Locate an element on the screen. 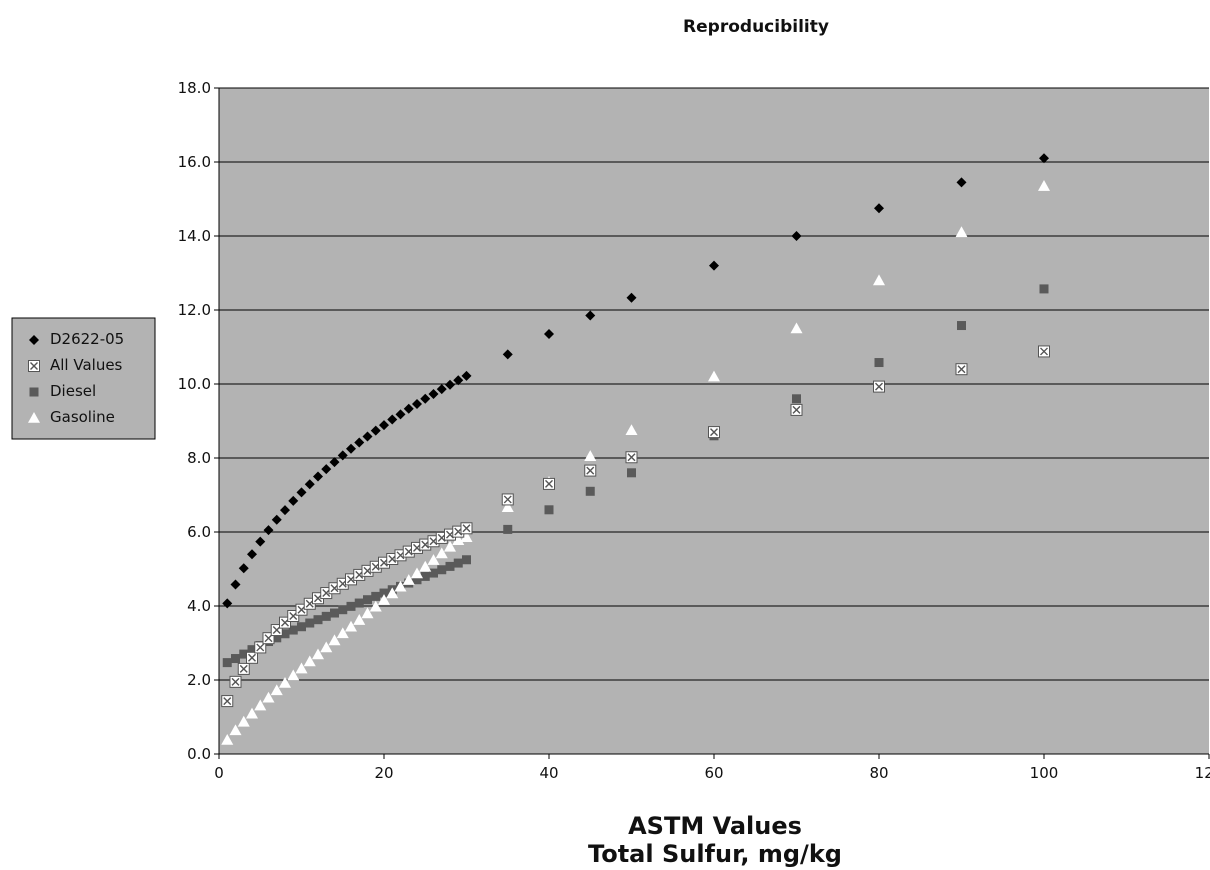  y-tick-label: 8.0 is located at coordinates (199, 458).